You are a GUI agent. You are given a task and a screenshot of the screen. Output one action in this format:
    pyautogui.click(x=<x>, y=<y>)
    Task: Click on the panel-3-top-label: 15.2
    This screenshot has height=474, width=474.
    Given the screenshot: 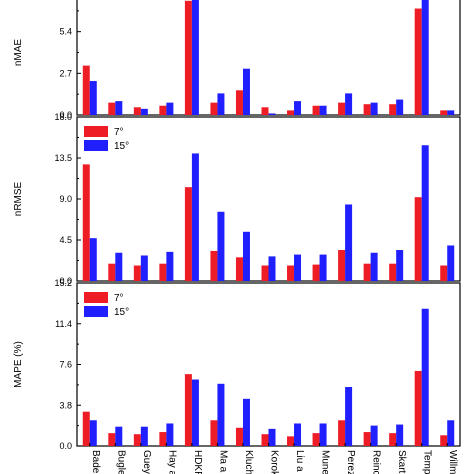 What is the action you would take?
    pyautogui.click(x=63, y=283)
    